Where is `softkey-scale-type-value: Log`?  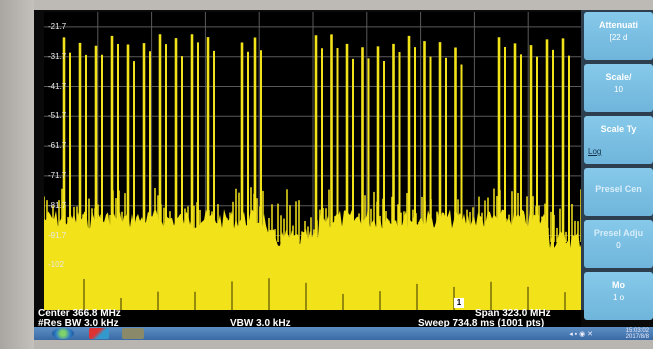 softkey-scale-type-value: Log is located at coordinates (595, 151).